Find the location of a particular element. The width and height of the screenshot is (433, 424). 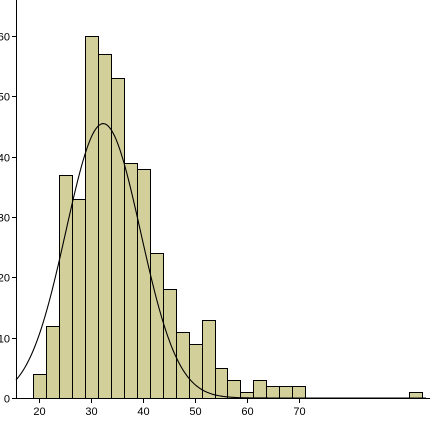

y-ticks: 0 10 20 30 40 50 60 is located at coordinates (8, 219).